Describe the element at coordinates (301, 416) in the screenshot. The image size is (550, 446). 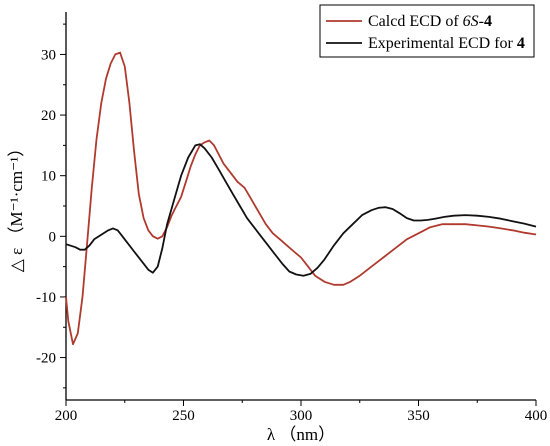
I see `x-tick-label: 300` at that location.